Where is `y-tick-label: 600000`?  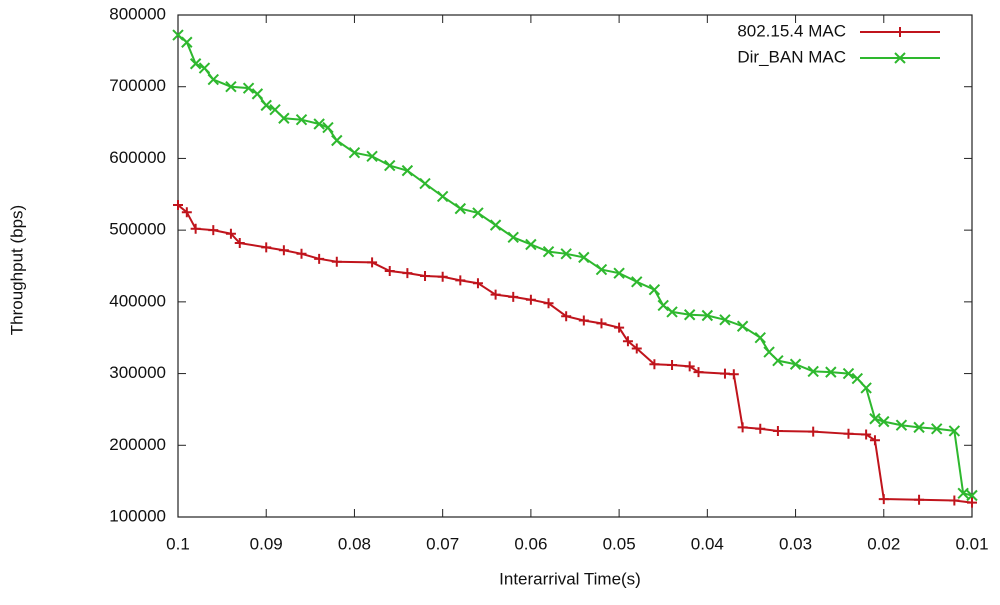
y-tick-label: 600000 is located at coordinates (137, 157).